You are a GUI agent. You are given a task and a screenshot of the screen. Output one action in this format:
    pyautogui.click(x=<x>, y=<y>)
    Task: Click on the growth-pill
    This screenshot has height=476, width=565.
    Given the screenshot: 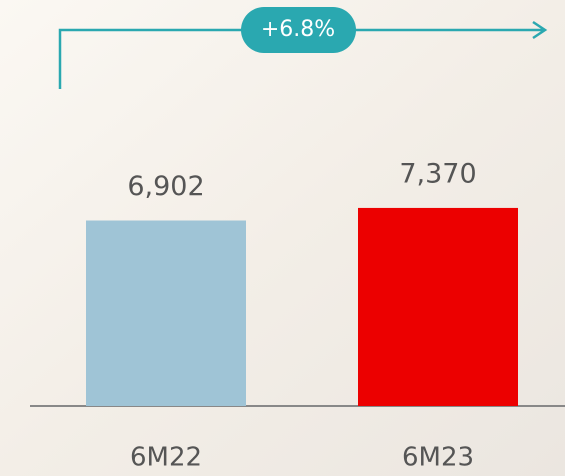 What is the action you would take?
    pyautogui.click(x=298, y=30)
    